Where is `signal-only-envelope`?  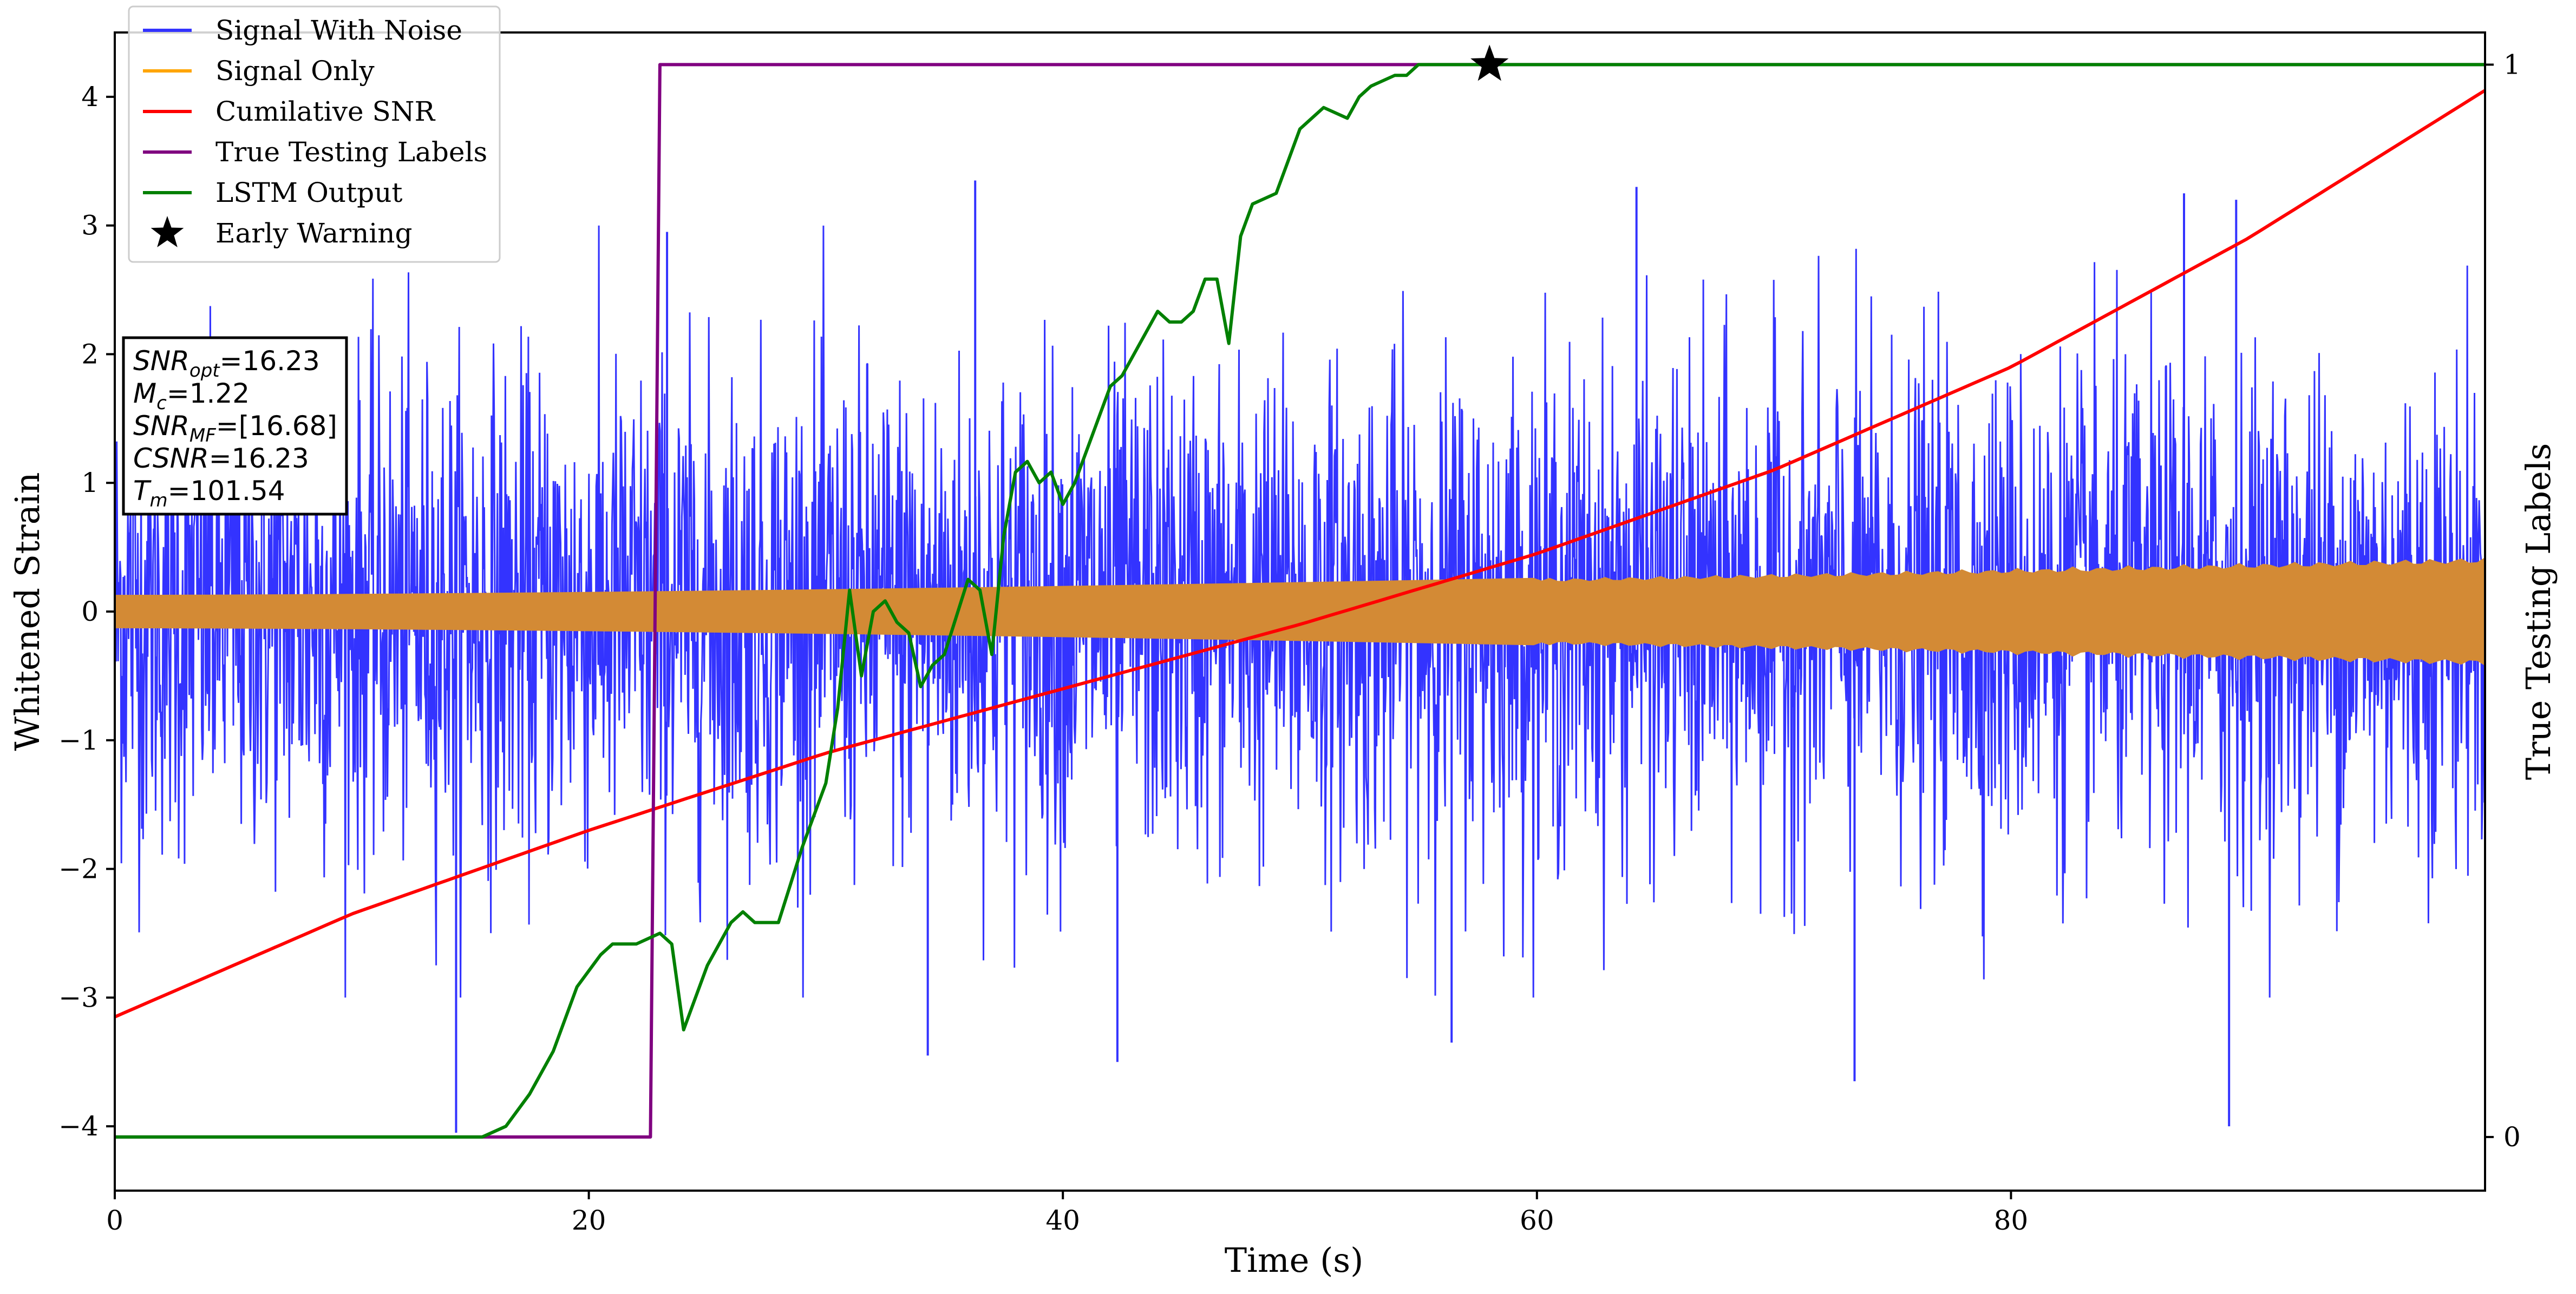
signal-only-envelope is located at coordinates (1300, 611).